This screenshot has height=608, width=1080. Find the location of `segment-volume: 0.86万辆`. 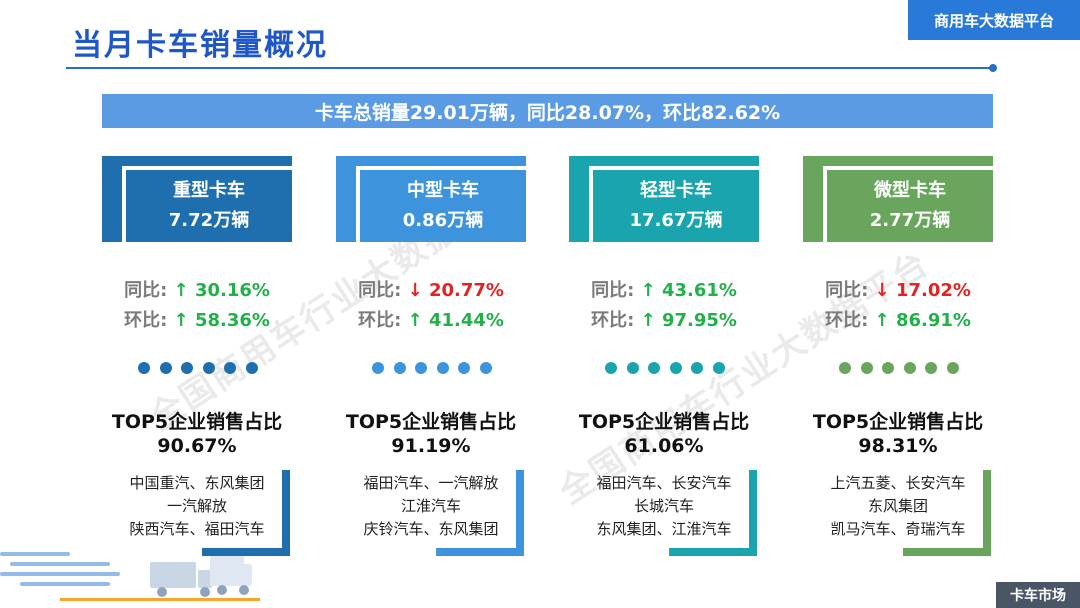

segment-volume: 0.86万辆 is located at coordinates (443, 220).